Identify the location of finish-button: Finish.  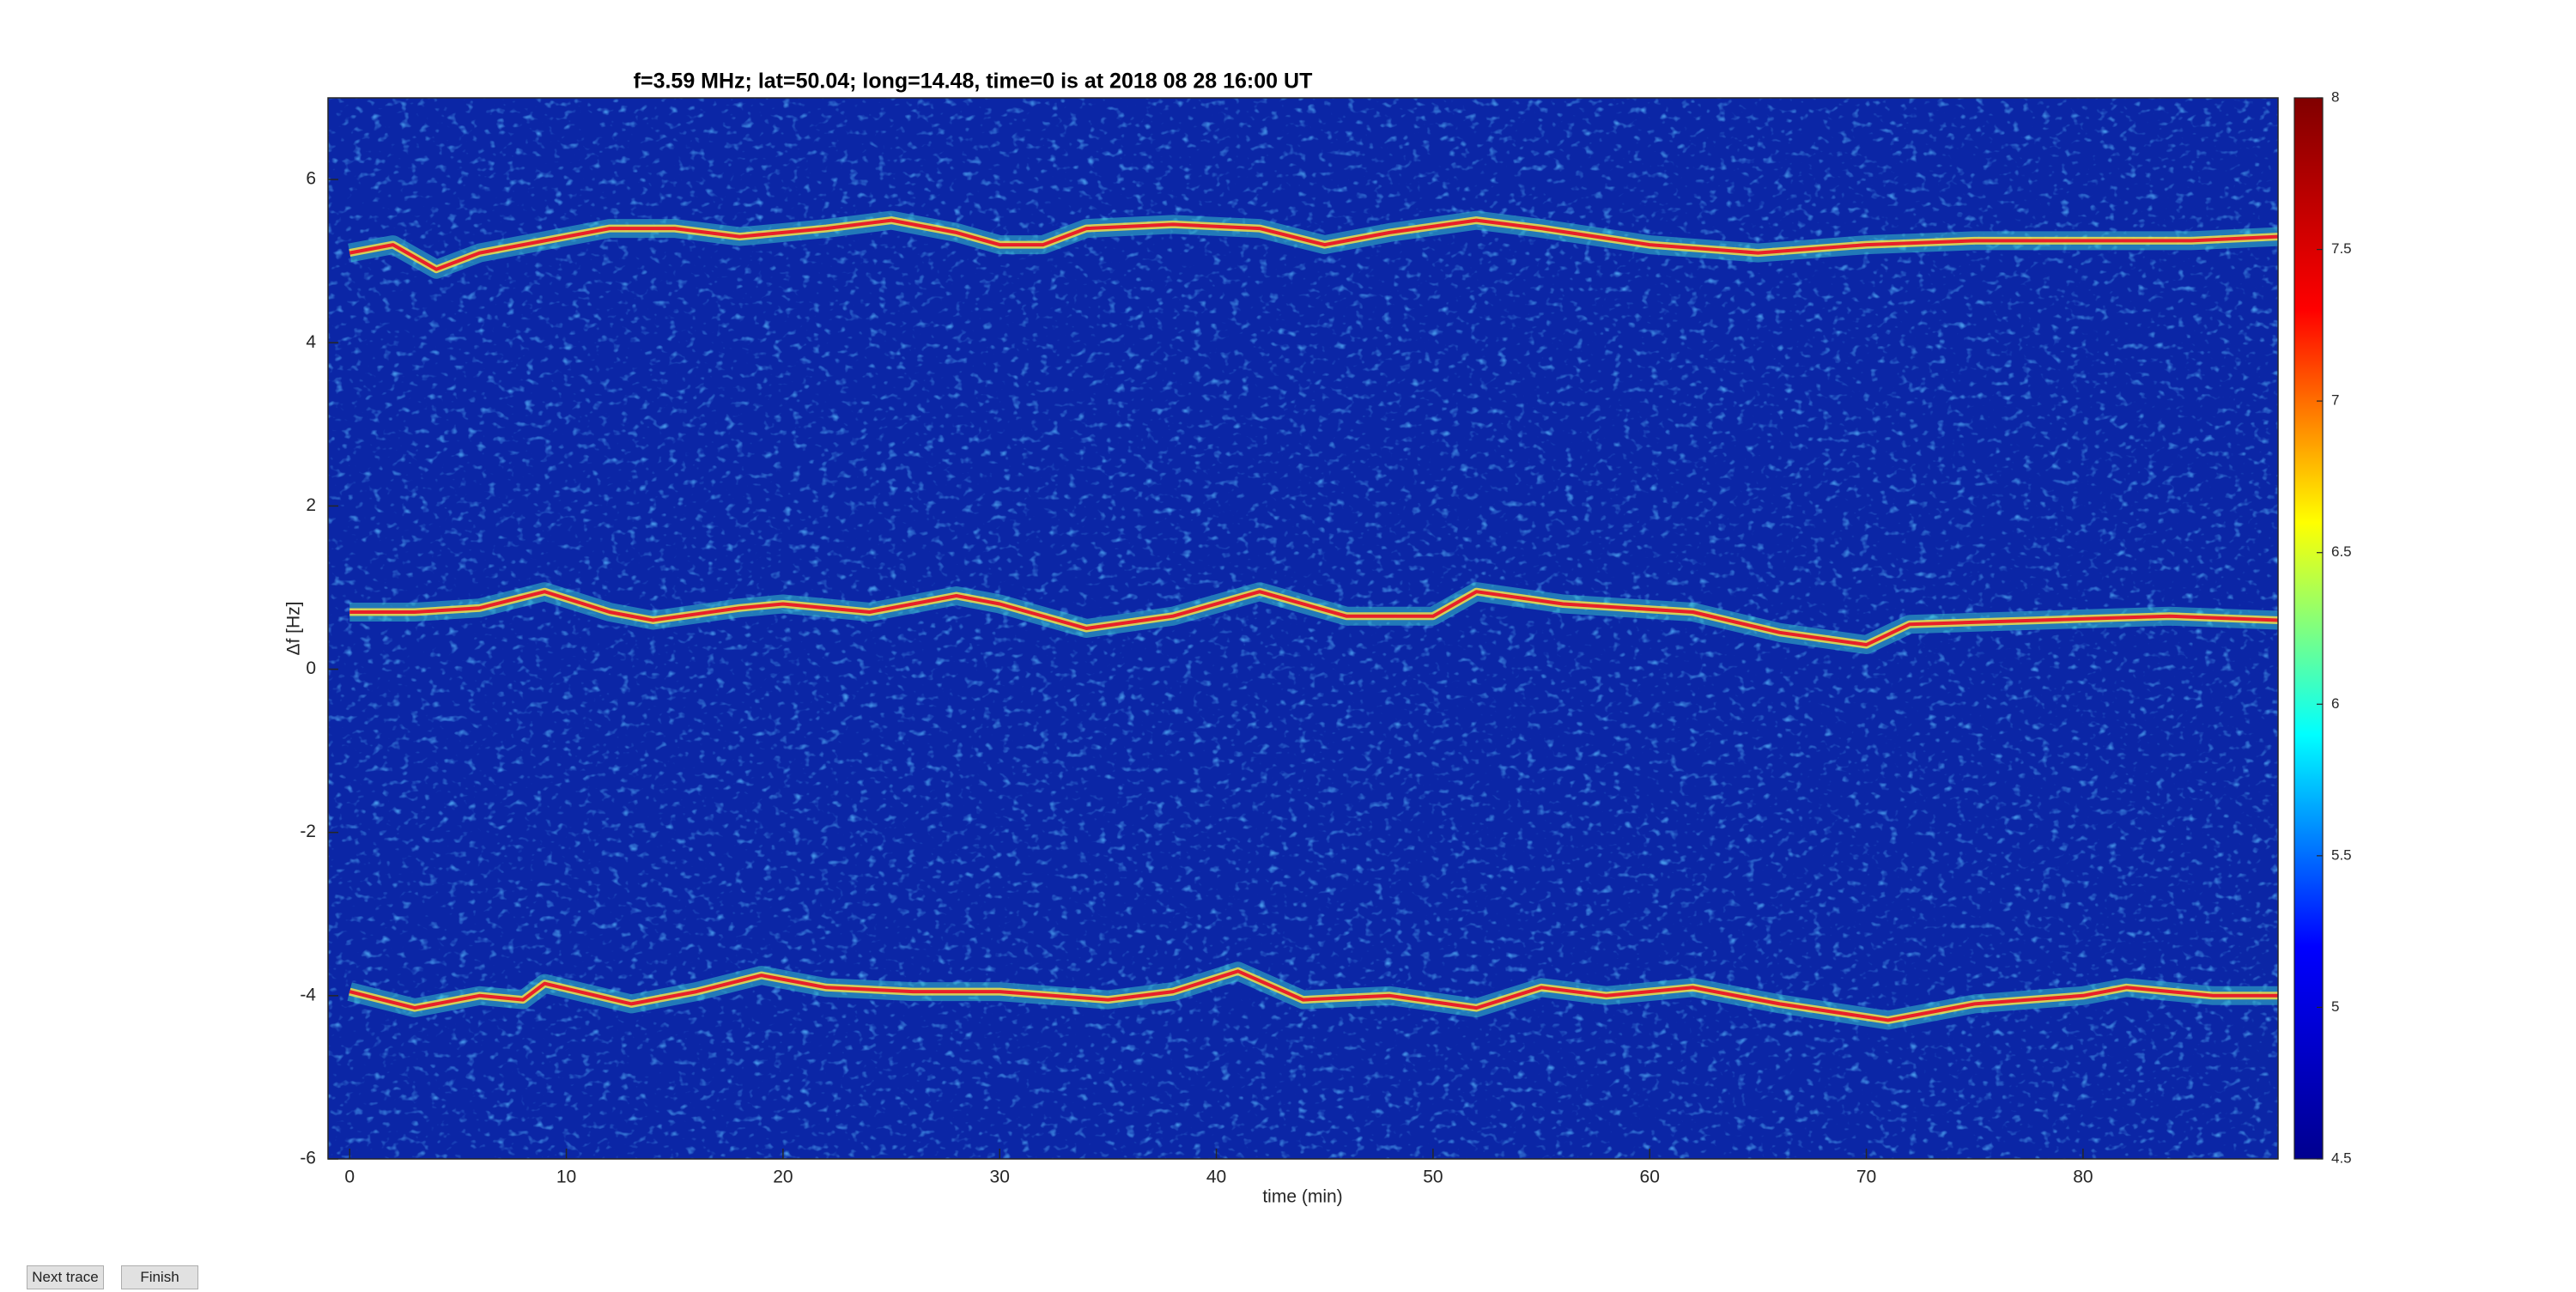
(159, 1277).